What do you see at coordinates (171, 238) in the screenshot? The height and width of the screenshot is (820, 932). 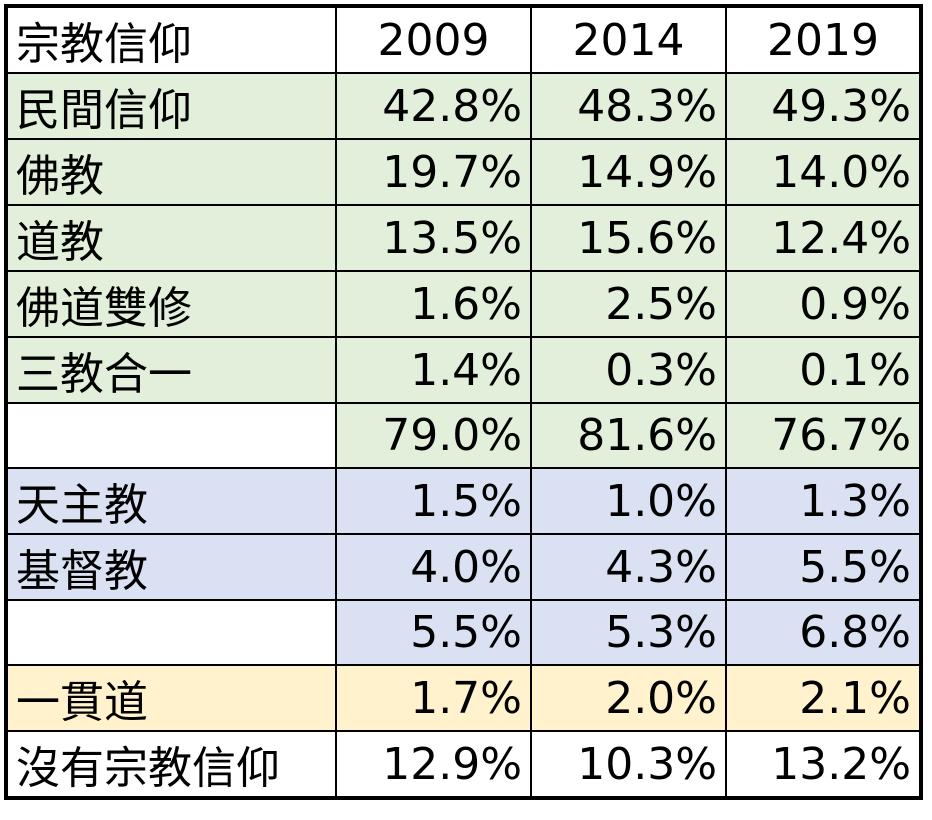 I see `row-label: 道教` at bounding box center [171, 238].